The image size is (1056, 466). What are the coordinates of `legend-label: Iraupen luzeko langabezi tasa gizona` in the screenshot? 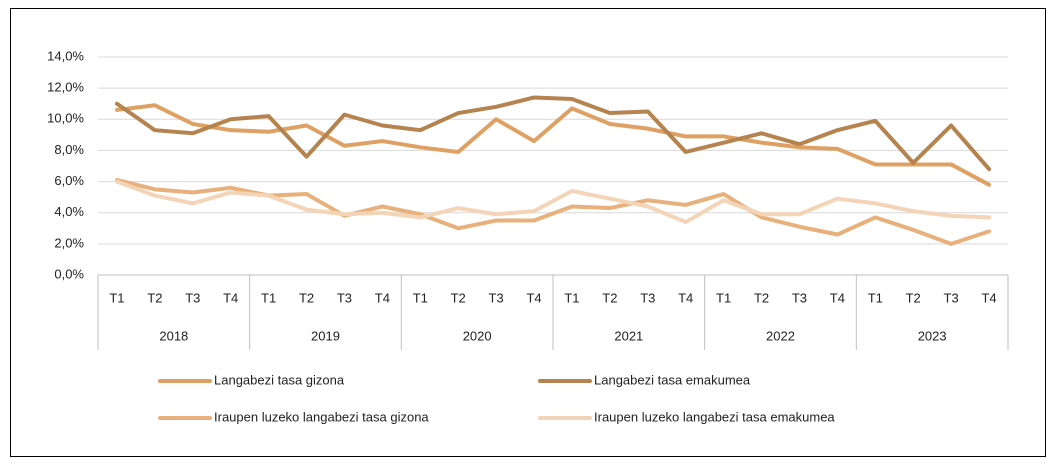 It's located at (321, 416).